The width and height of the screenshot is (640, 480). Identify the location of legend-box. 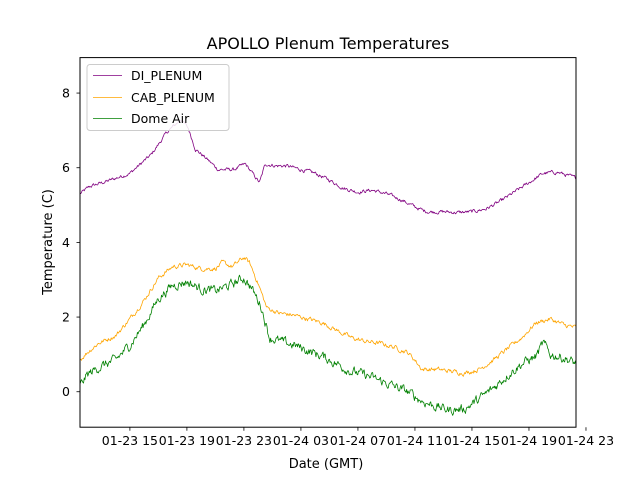
(158, 97).